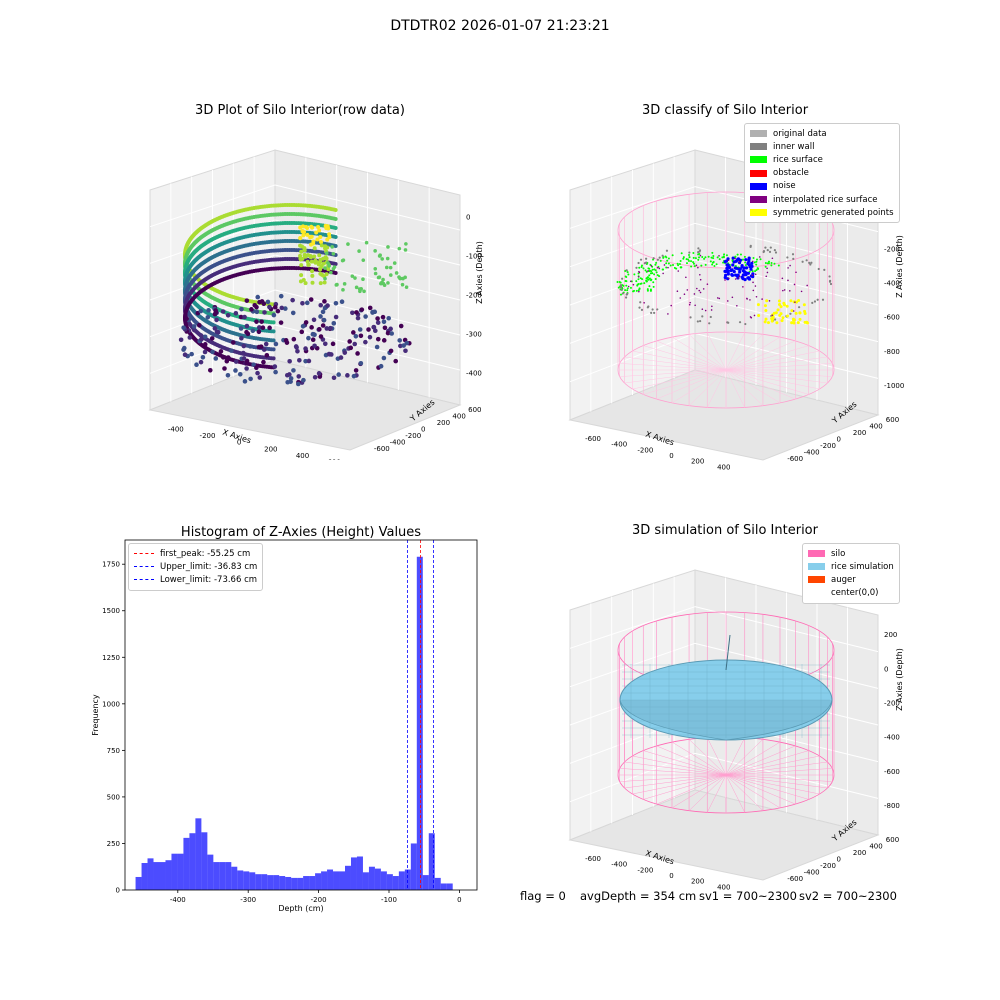  I want to click on x-tick-label: 0, so click(459, 900).